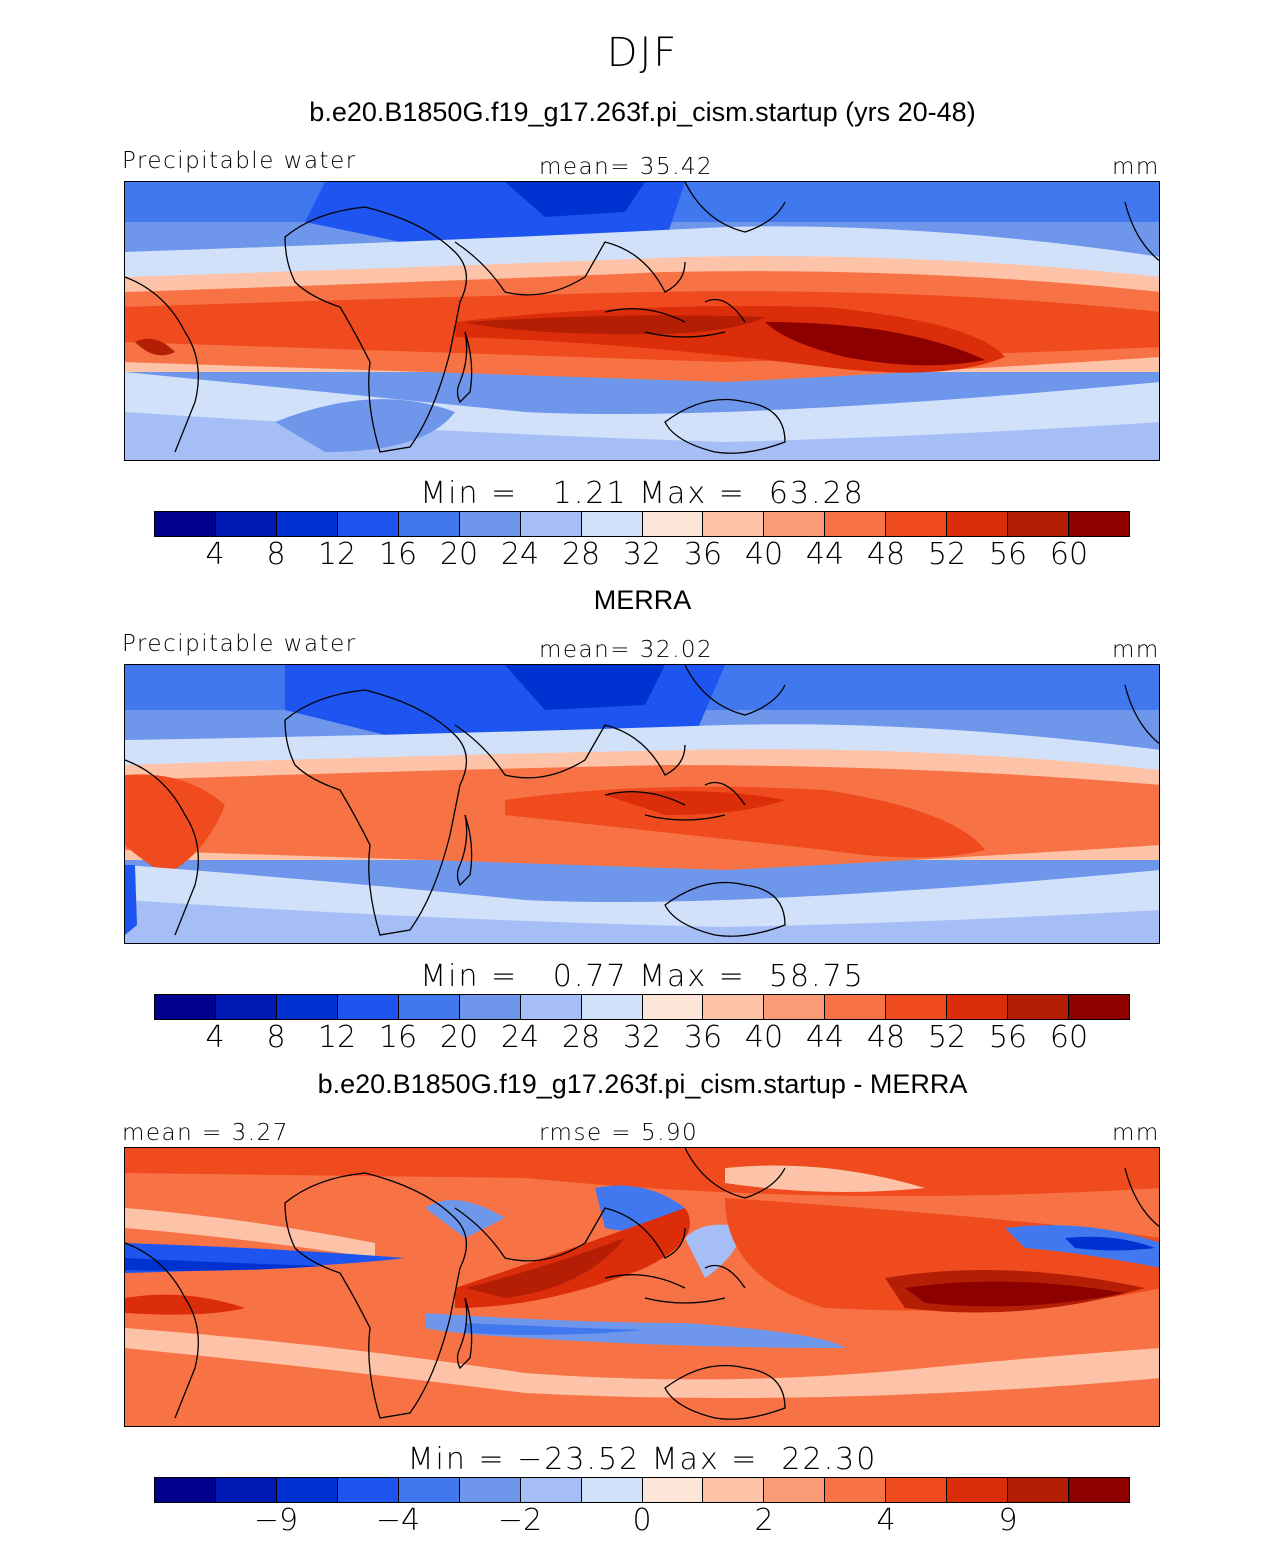 Image resolution: width=1285 pixels, height=1543 pixels. I want to click on panel-3-mean-label: mean = 3.27, so click(205, 1133).